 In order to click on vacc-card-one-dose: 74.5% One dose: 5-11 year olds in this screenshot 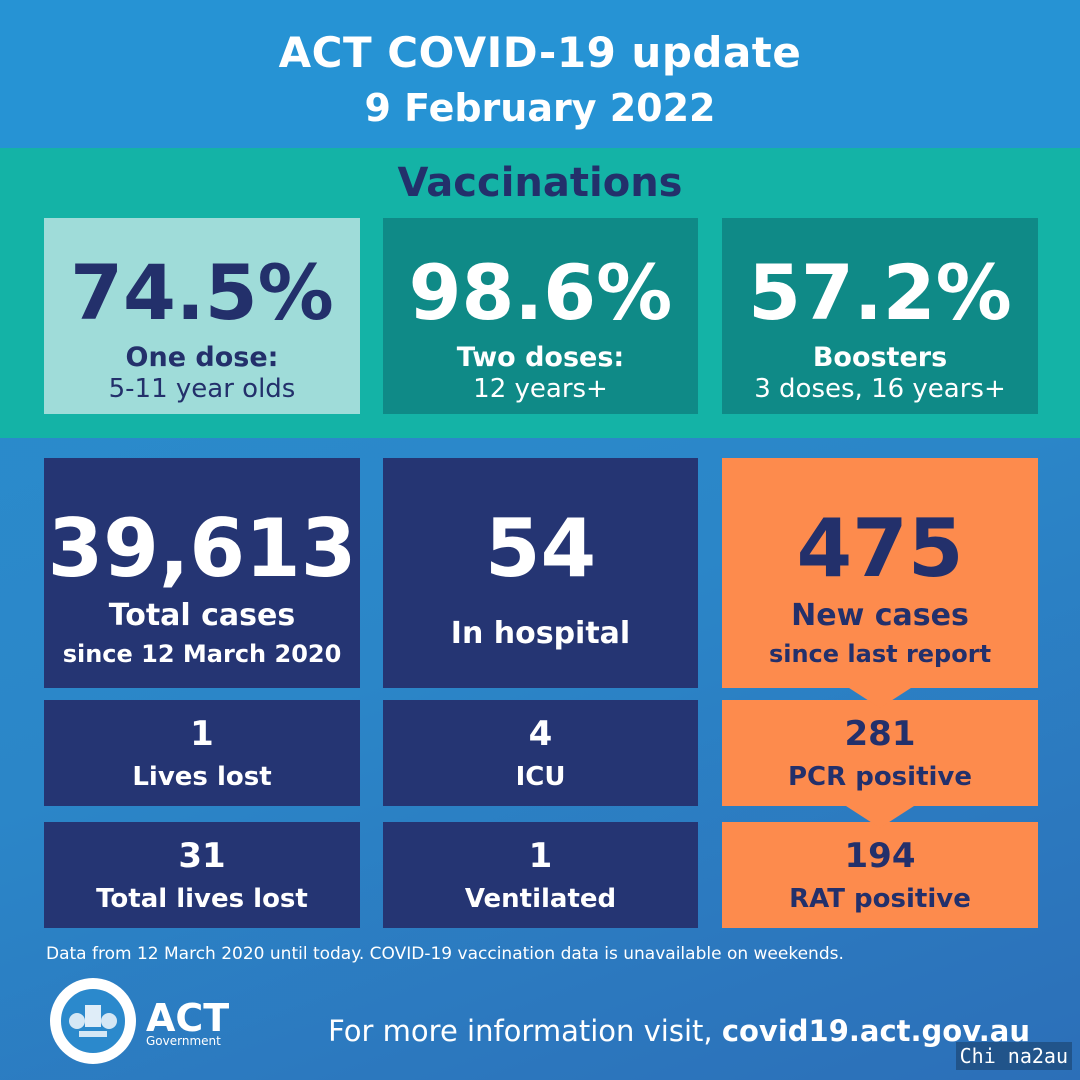, I will do `click(202, 316)`.